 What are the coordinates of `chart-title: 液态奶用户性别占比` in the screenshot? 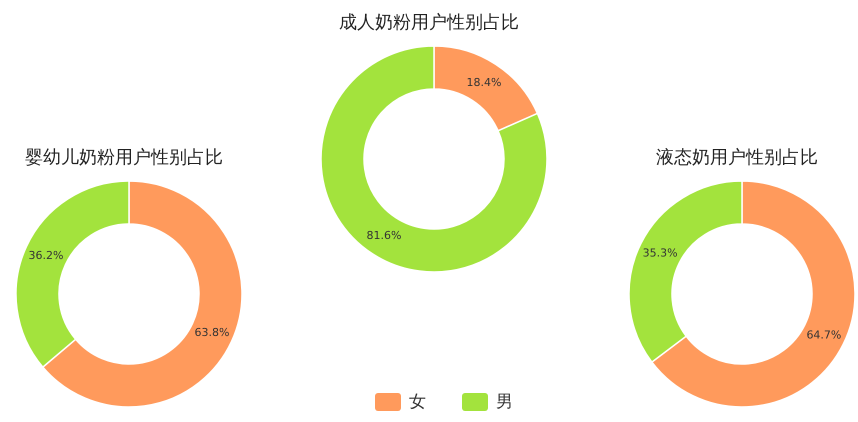 It's located at (737, 158).